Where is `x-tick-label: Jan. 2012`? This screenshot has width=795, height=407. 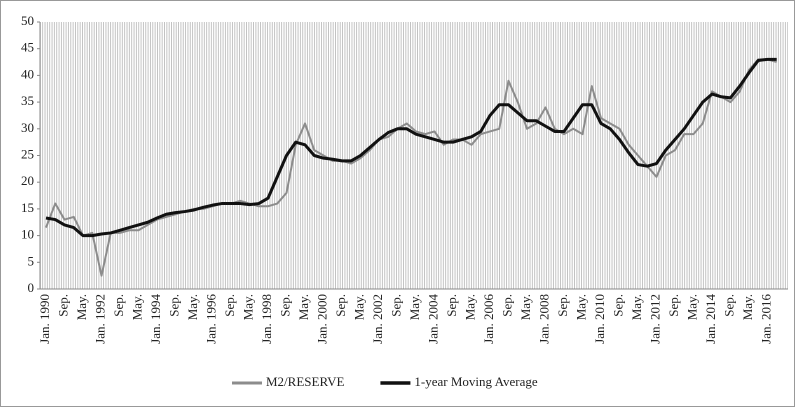
x-tick-label: Jan. 2012 is located at coordinates (654, 319).